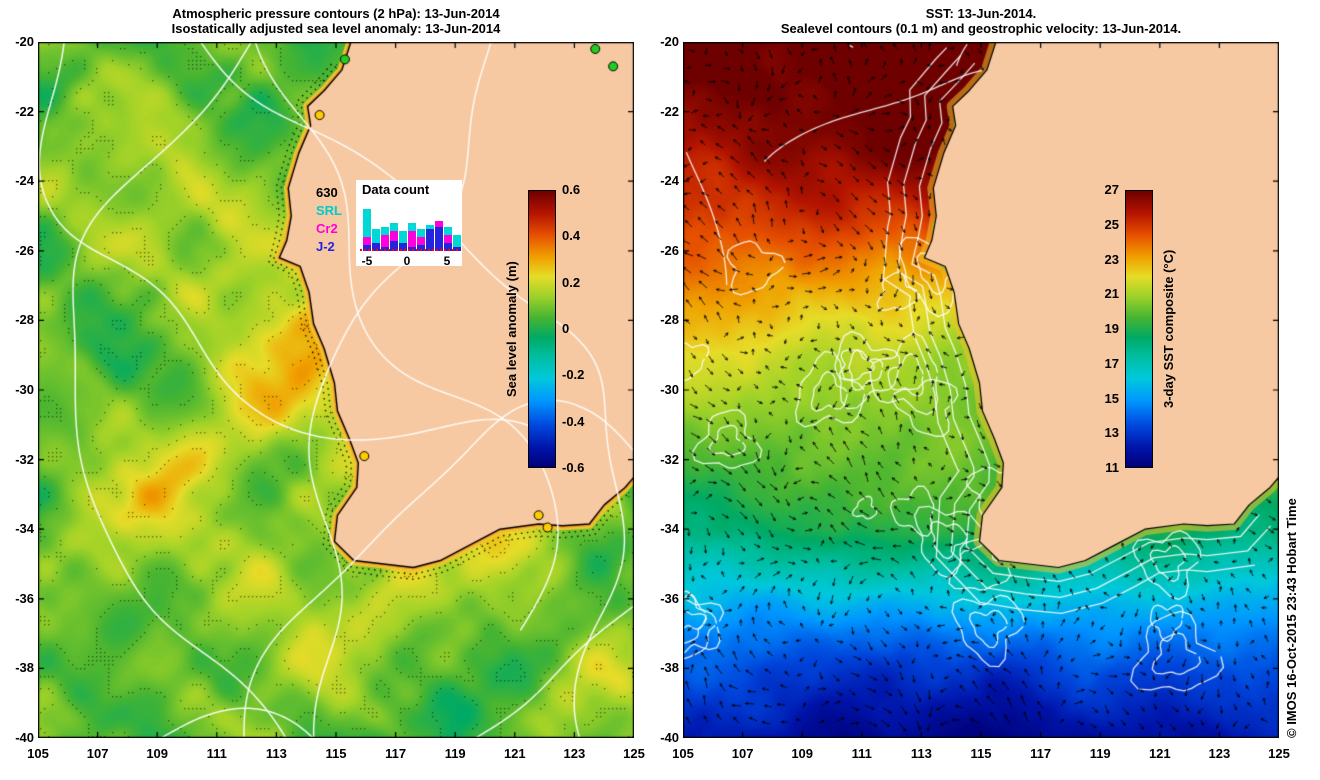 The image size is (1320, 780). I want to click on sst-x-tick-label: 109, so click(802, 753).